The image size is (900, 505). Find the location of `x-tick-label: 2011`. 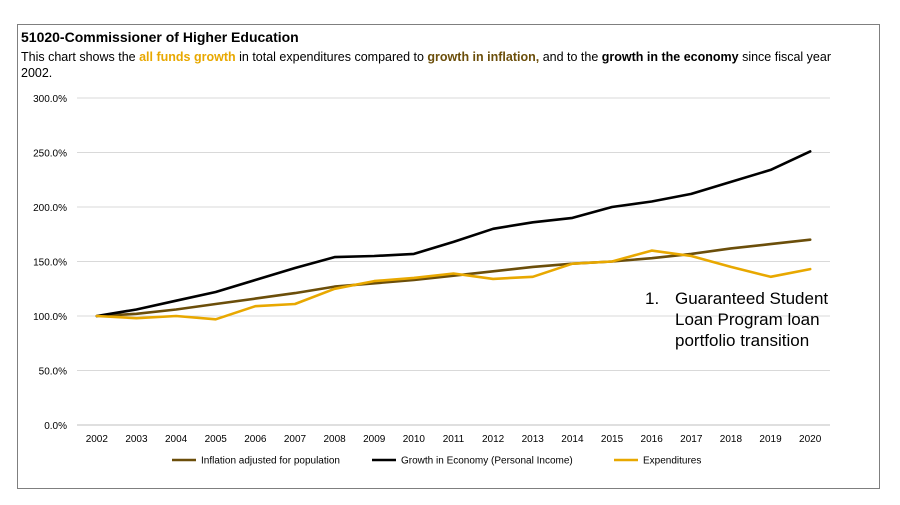

x-tick-label: 2011 is located at coordinates (454, 439).